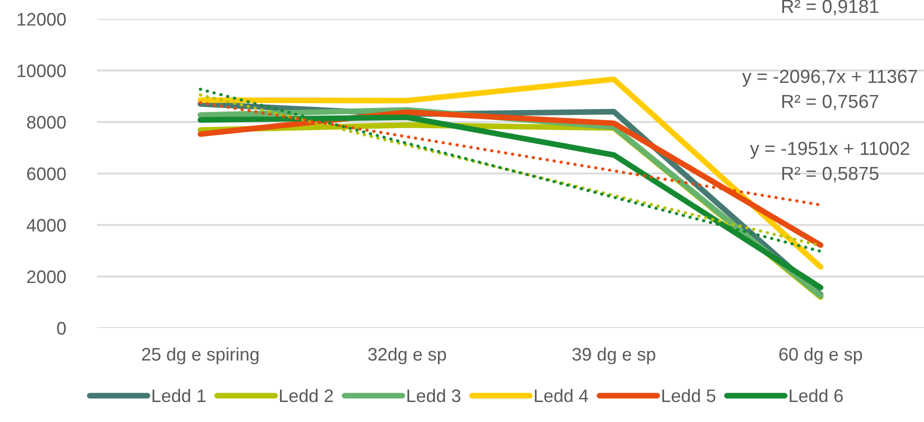  Describe the element at coordinates (820, 355) in the screenshot. I see `x-tick-label: 60 dg e sp` at that location.